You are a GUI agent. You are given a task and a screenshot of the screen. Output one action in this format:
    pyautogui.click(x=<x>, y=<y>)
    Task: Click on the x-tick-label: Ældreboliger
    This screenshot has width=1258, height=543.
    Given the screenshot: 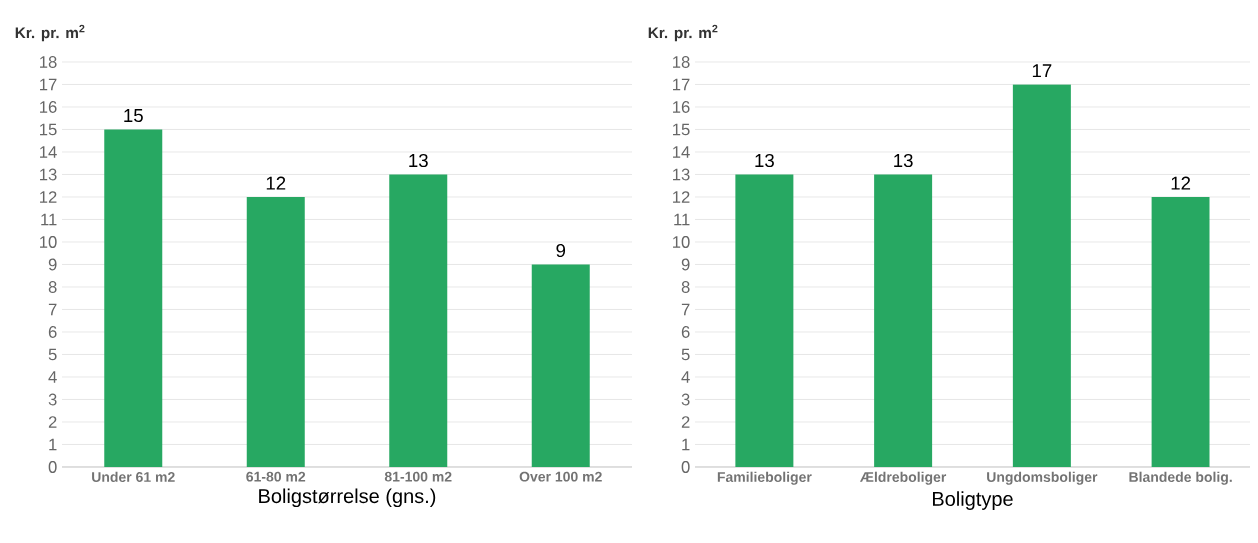 What is the action you would take?
    pyautogui.click(x=903, y=478)
    